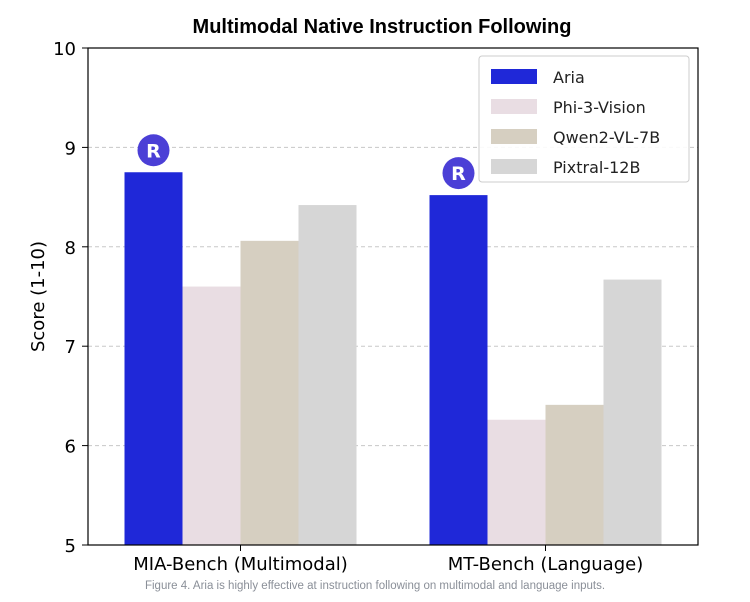 The image size is (750, 602). What do you see at coordinates (70, 347) in the screenshot?
I see `y-tick-label: 7` at bounding box center [70, 347].